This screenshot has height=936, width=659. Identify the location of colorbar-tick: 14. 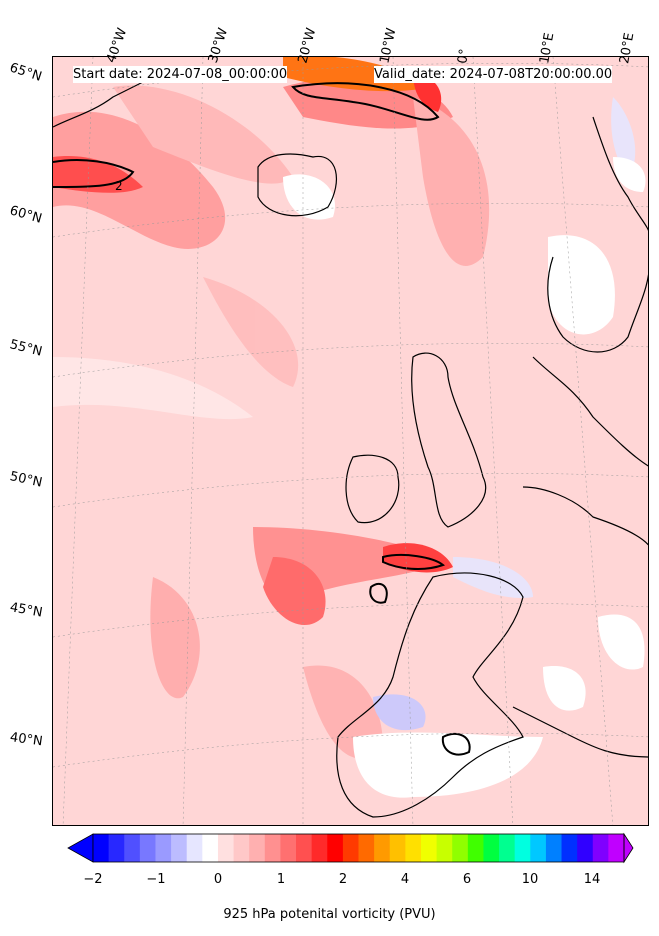
(592, 879).